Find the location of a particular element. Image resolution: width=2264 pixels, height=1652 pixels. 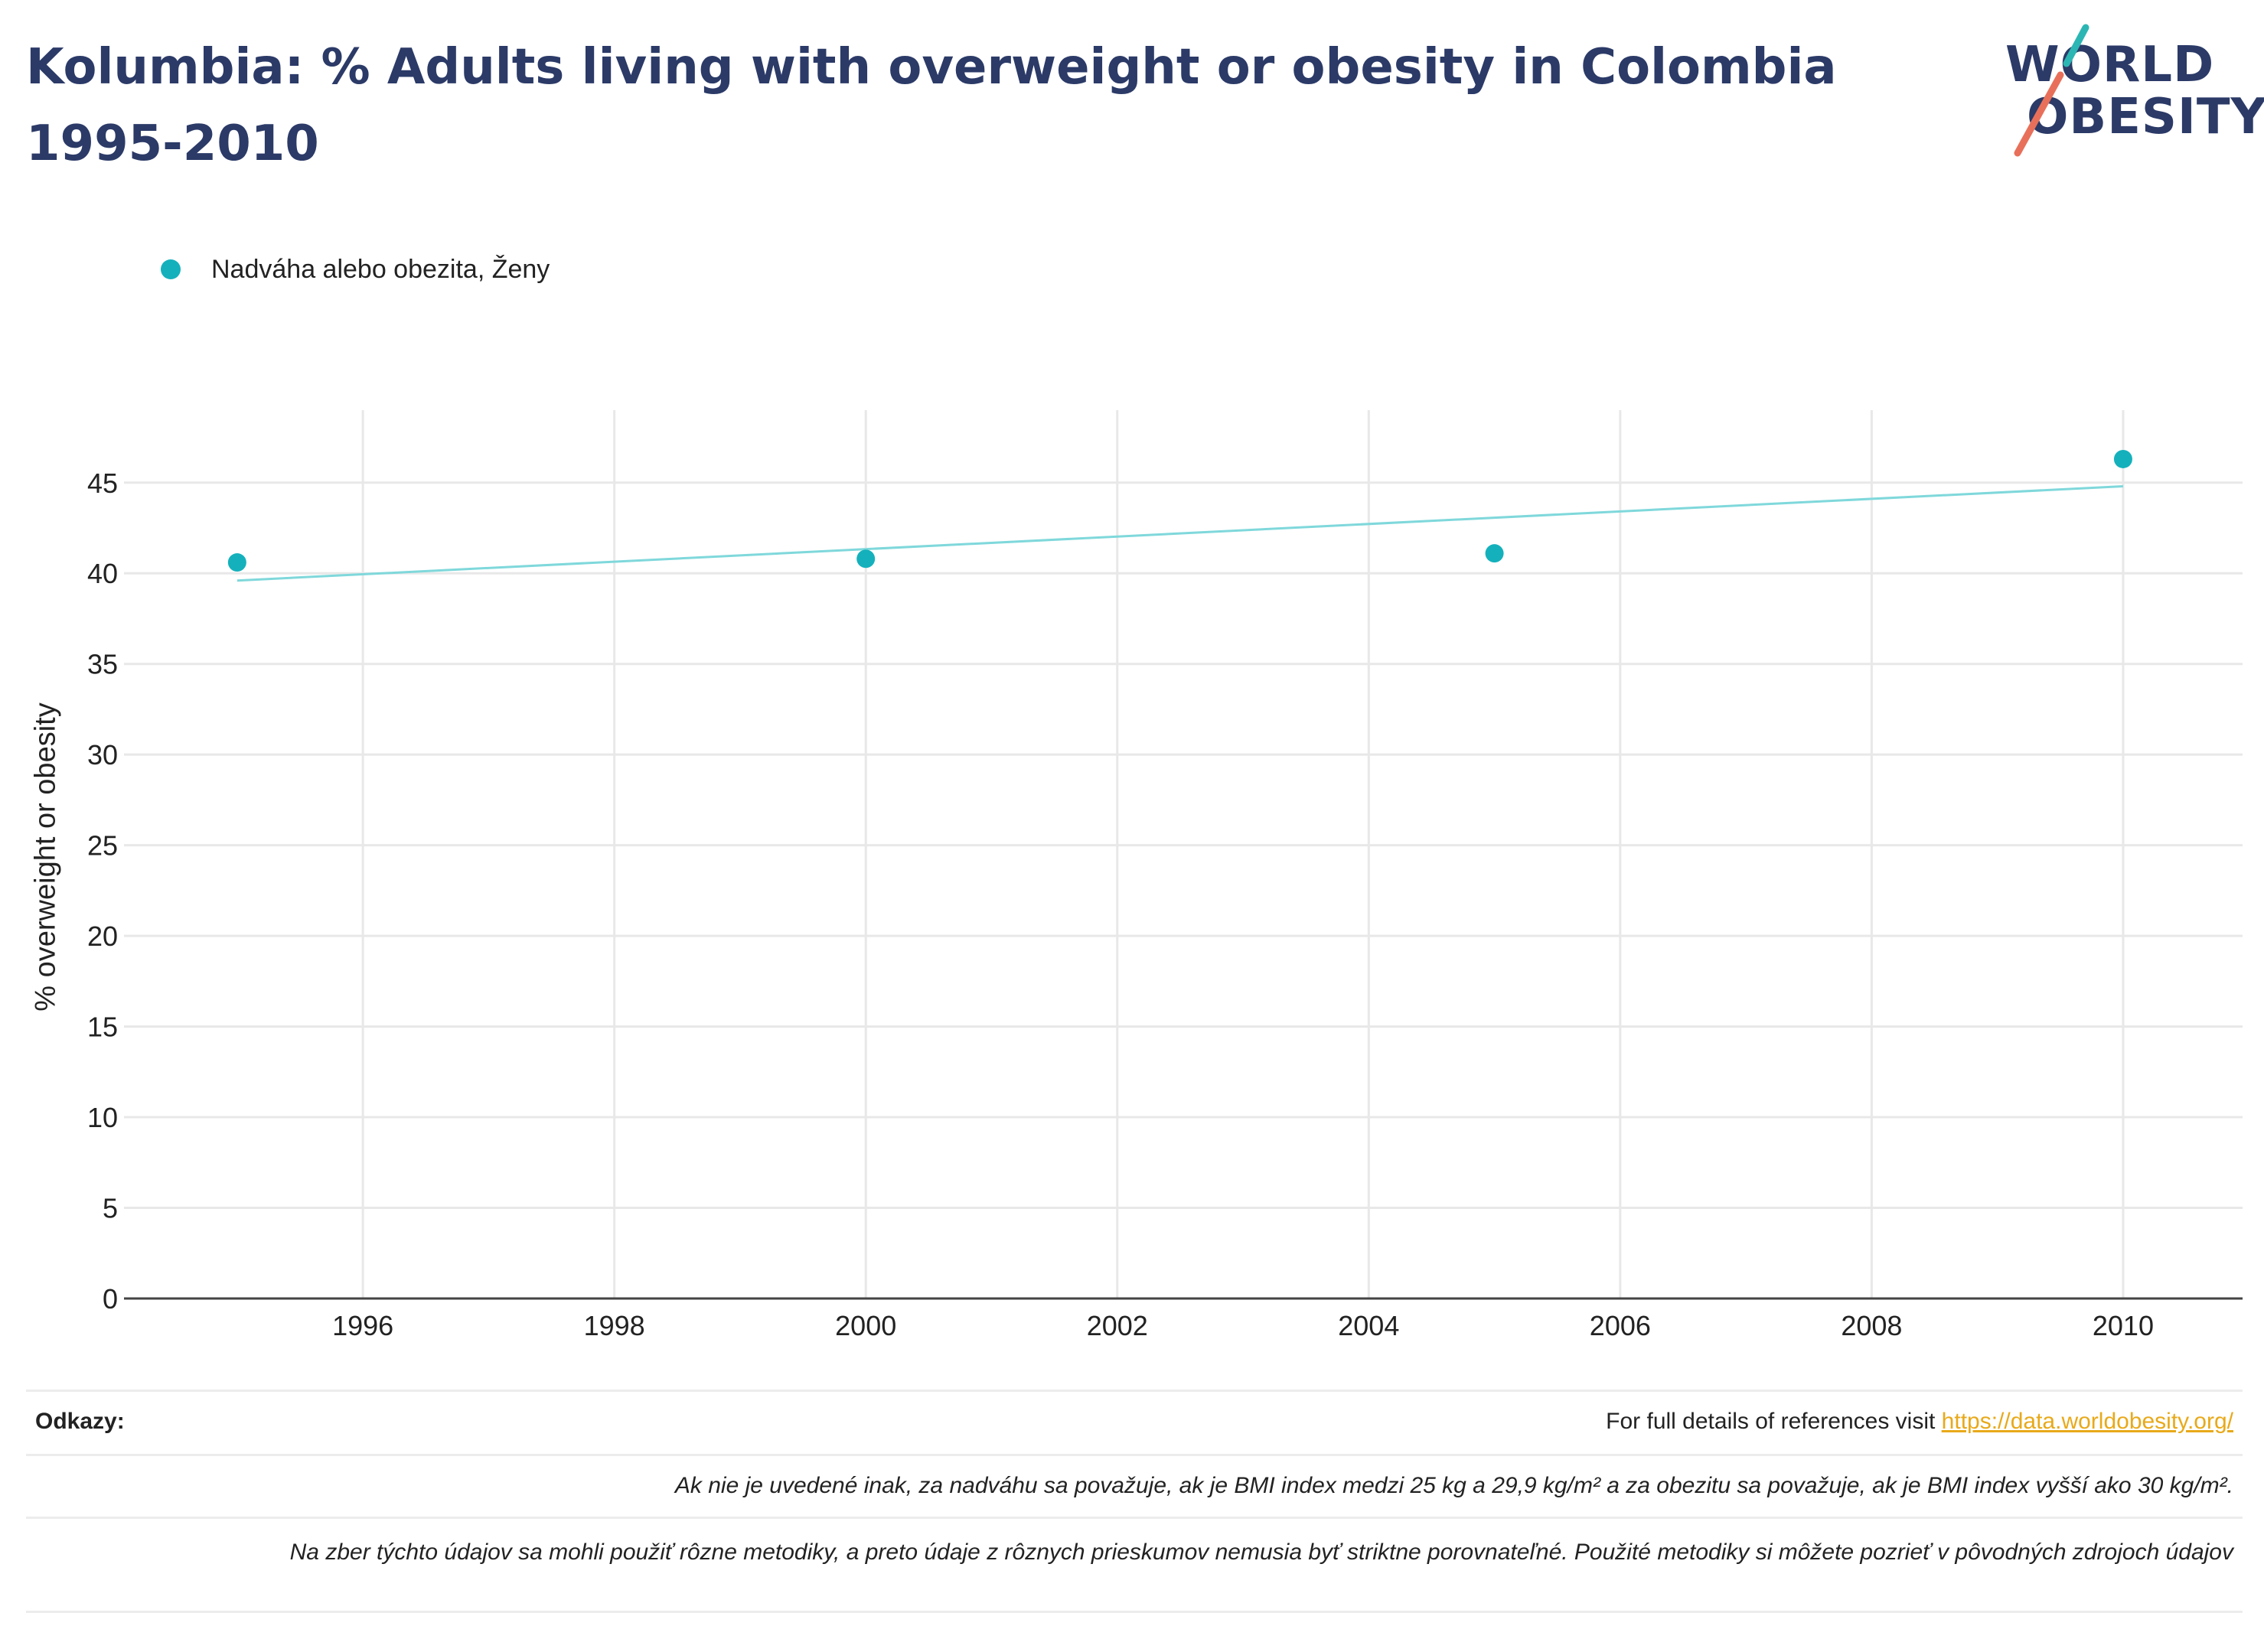

x-tick-label: 2008 is located at coordinates (1872, 1325).